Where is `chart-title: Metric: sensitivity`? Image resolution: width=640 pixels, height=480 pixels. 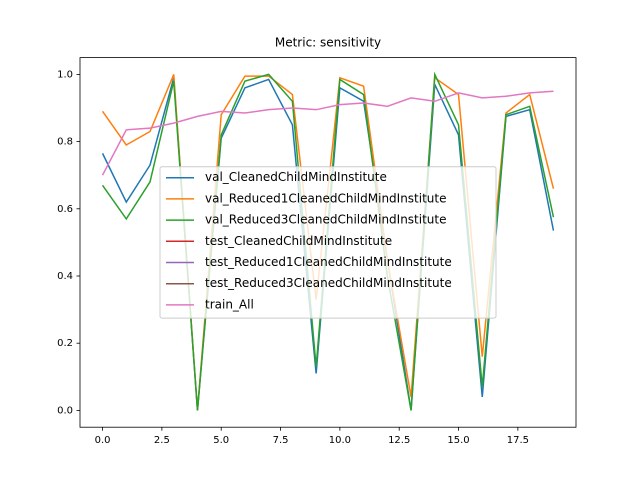
chart-title: Metric: sensitivity is located at coordinates (328, 43).